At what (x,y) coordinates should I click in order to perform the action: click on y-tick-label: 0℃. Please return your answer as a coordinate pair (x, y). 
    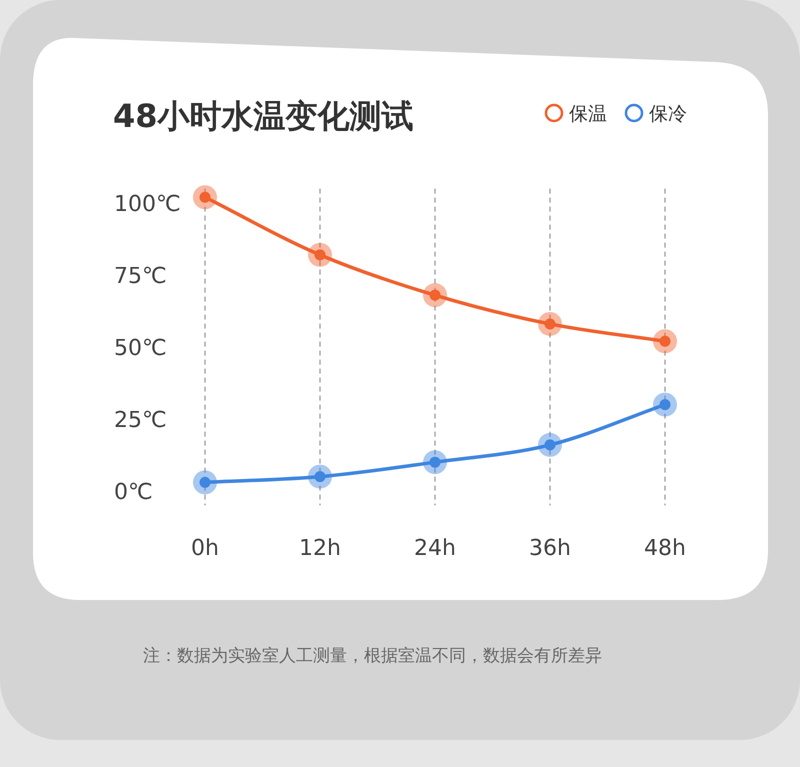
    Looking at the image, I should click on (133, 492).